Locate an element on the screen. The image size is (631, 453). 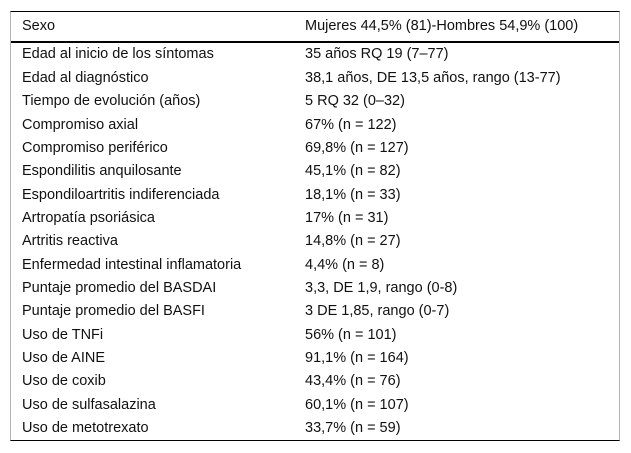
table-row: Uso de metotrexato 33,7% (n = 59) is located at coordinates (315, 428).